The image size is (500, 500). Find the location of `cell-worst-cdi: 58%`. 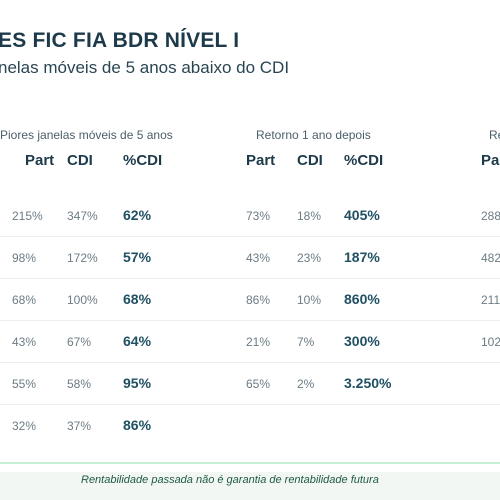

cell-worst-cdi: 58% is located at coordinates (79, 384).